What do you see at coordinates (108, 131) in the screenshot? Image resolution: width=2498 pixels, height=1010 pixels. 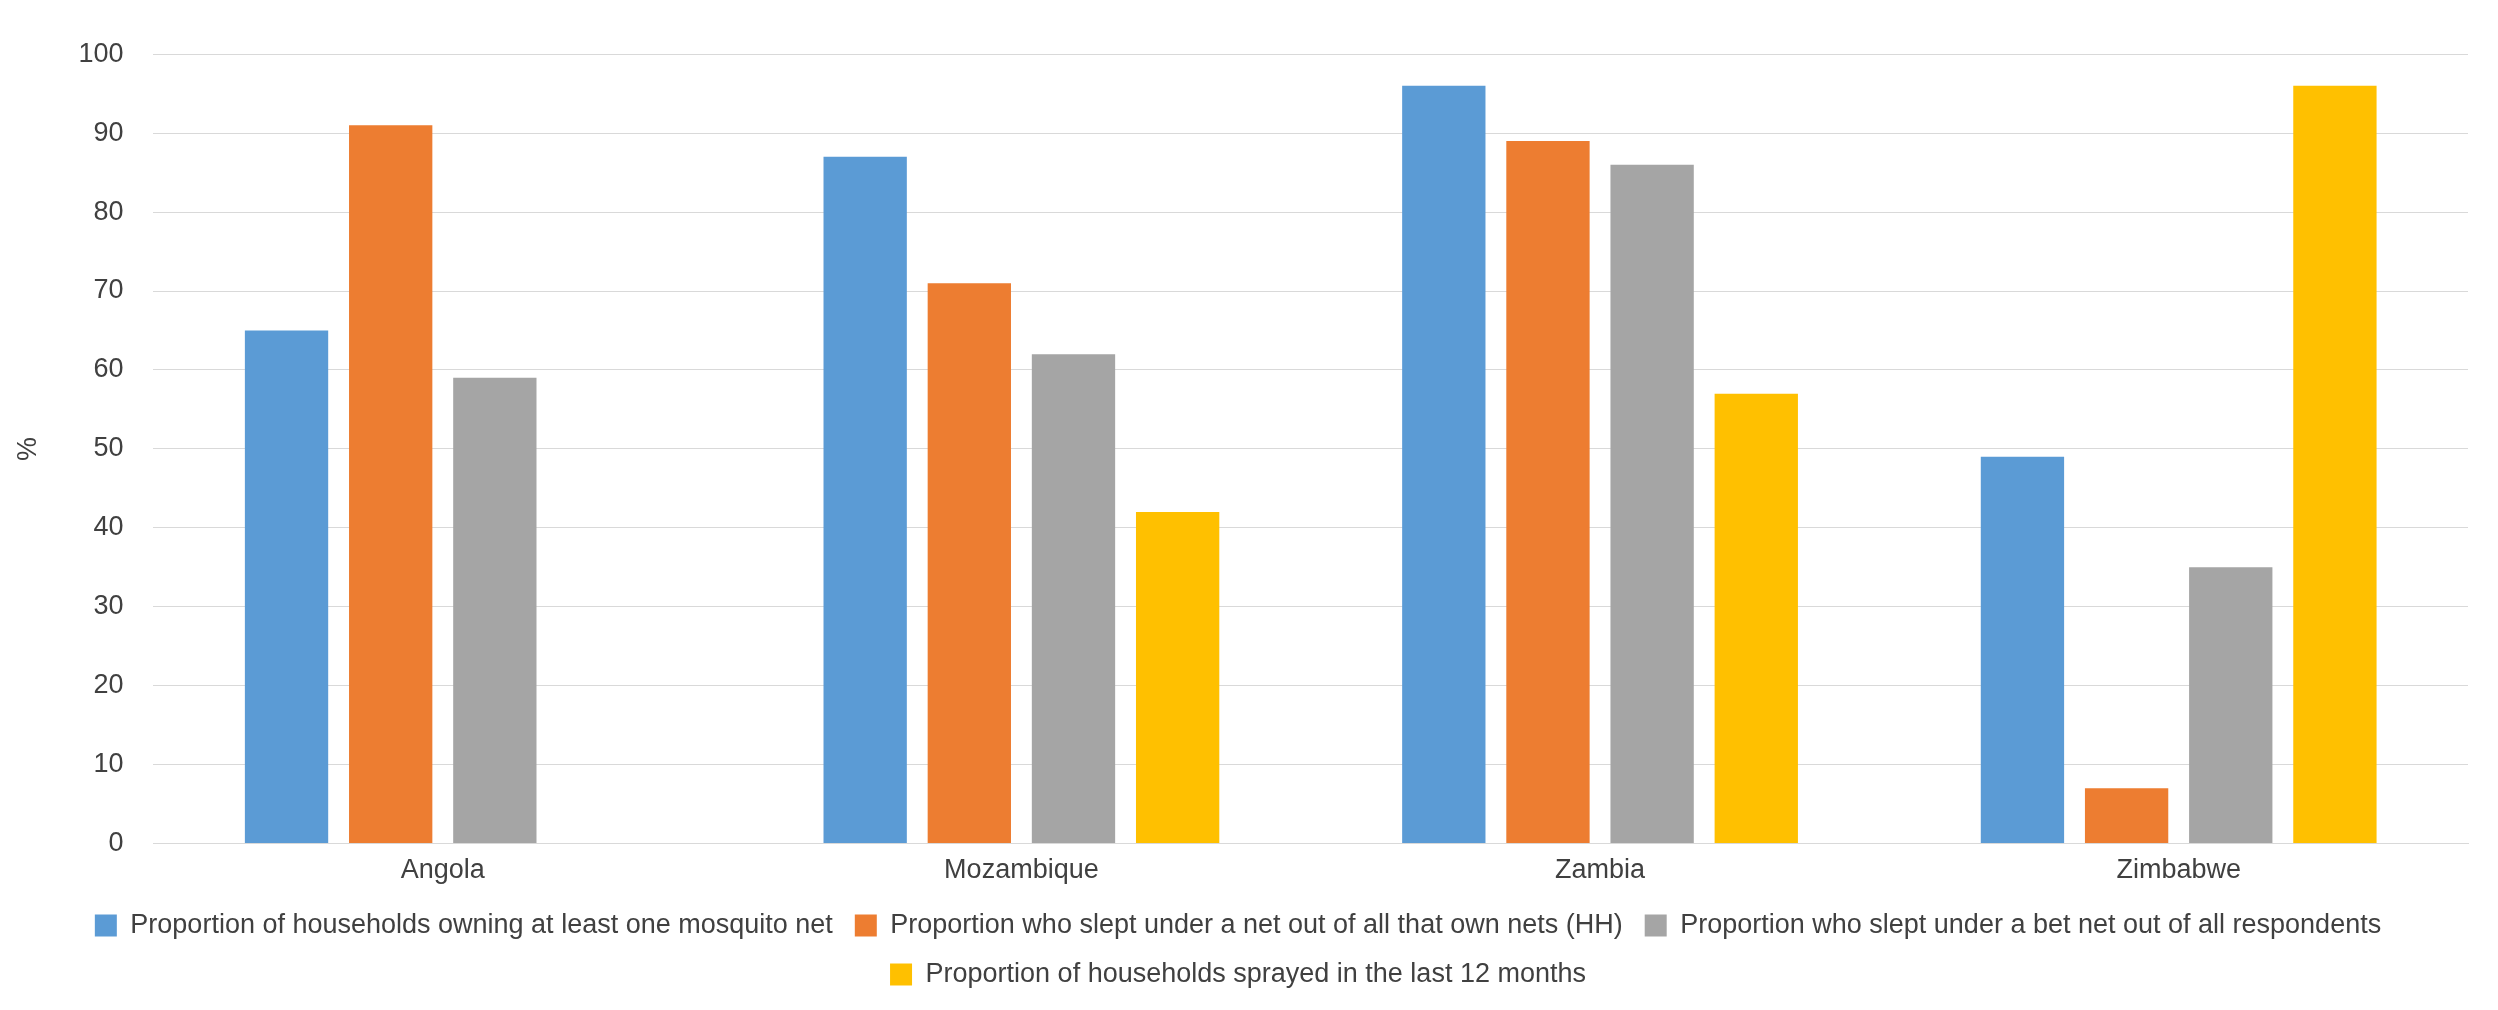 I see `y-tick-label: 90` at bounding box center [108, 131].